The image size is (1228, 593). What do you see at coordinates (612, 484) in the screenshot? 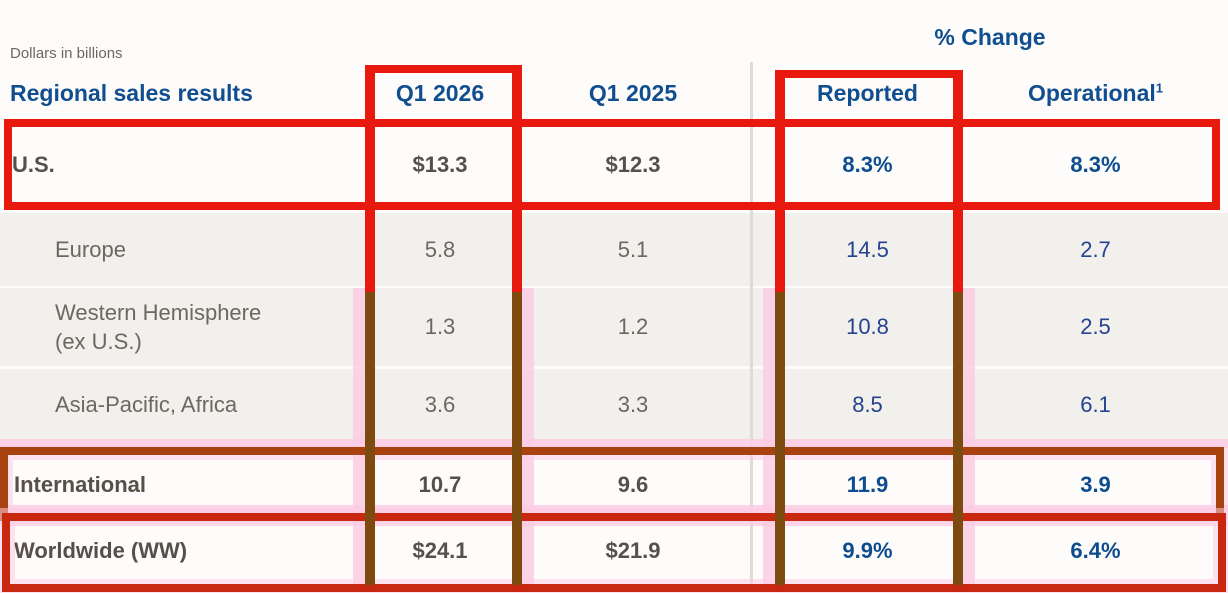
I see `annotation-box-international-row` at bounding box center [612, 484].